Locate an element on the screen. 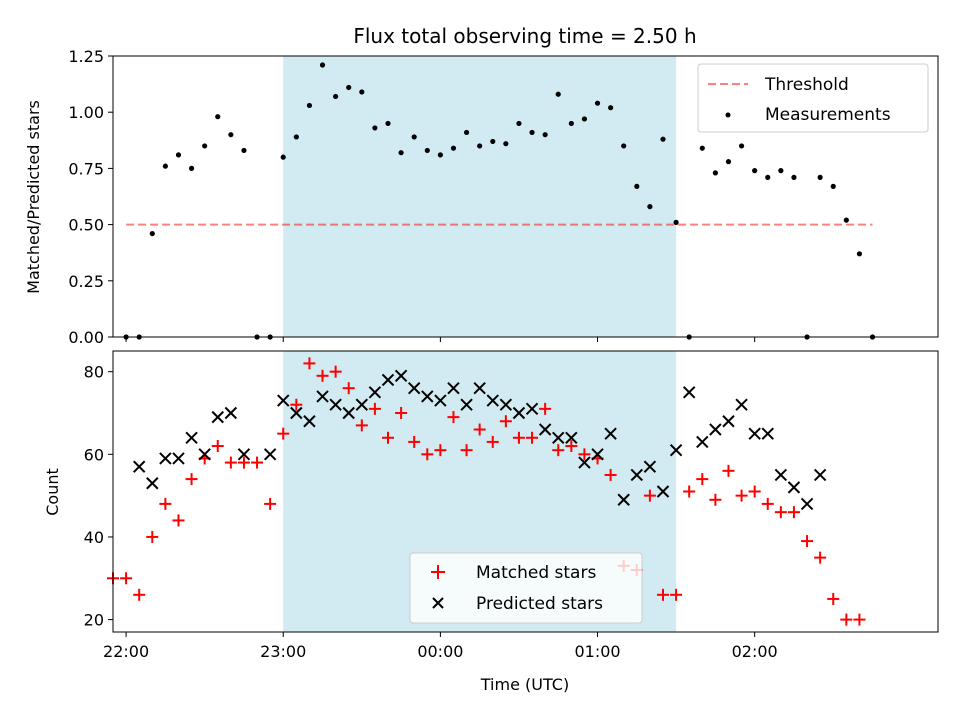 This screenshot has height=720, width=960. legend-measurements-label: Measurements is located at coordinates (828, 115).